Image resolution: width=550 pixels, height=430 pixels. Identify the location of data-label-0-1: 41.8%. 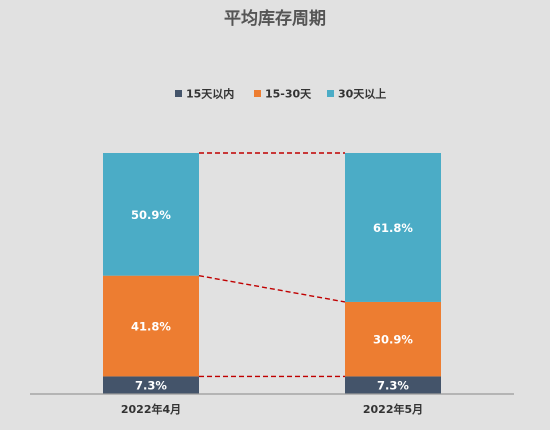
(151, 327).